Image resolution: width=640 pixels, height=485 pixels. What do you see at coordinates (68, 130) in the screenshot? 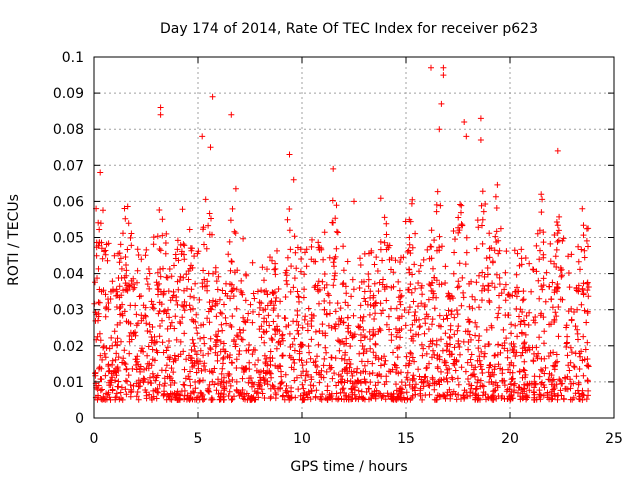
I see `y-tick-label: 0.08` at bounding box center [68, 130].